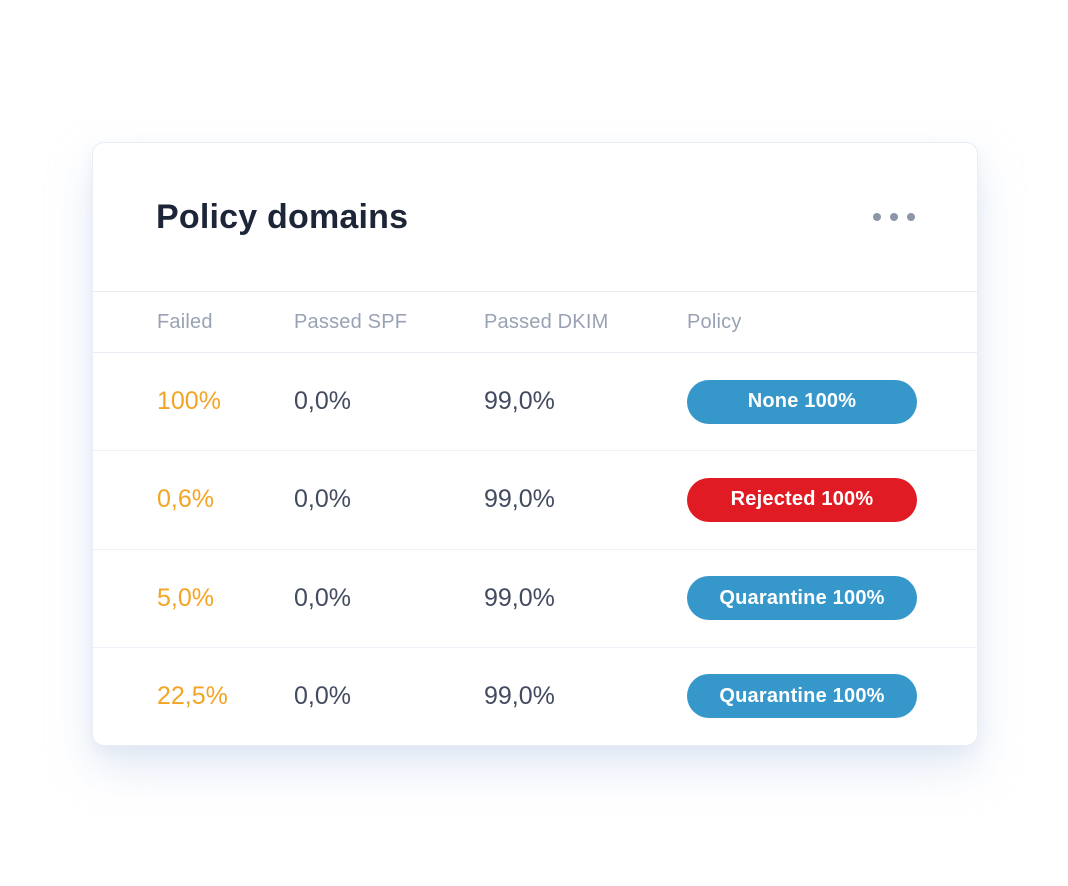 The height and width of the screenshot is (886, 1068). Describe the element at coordinates (714, 321) in the screenshot. I see `column-header-policy: Policy` at that location.